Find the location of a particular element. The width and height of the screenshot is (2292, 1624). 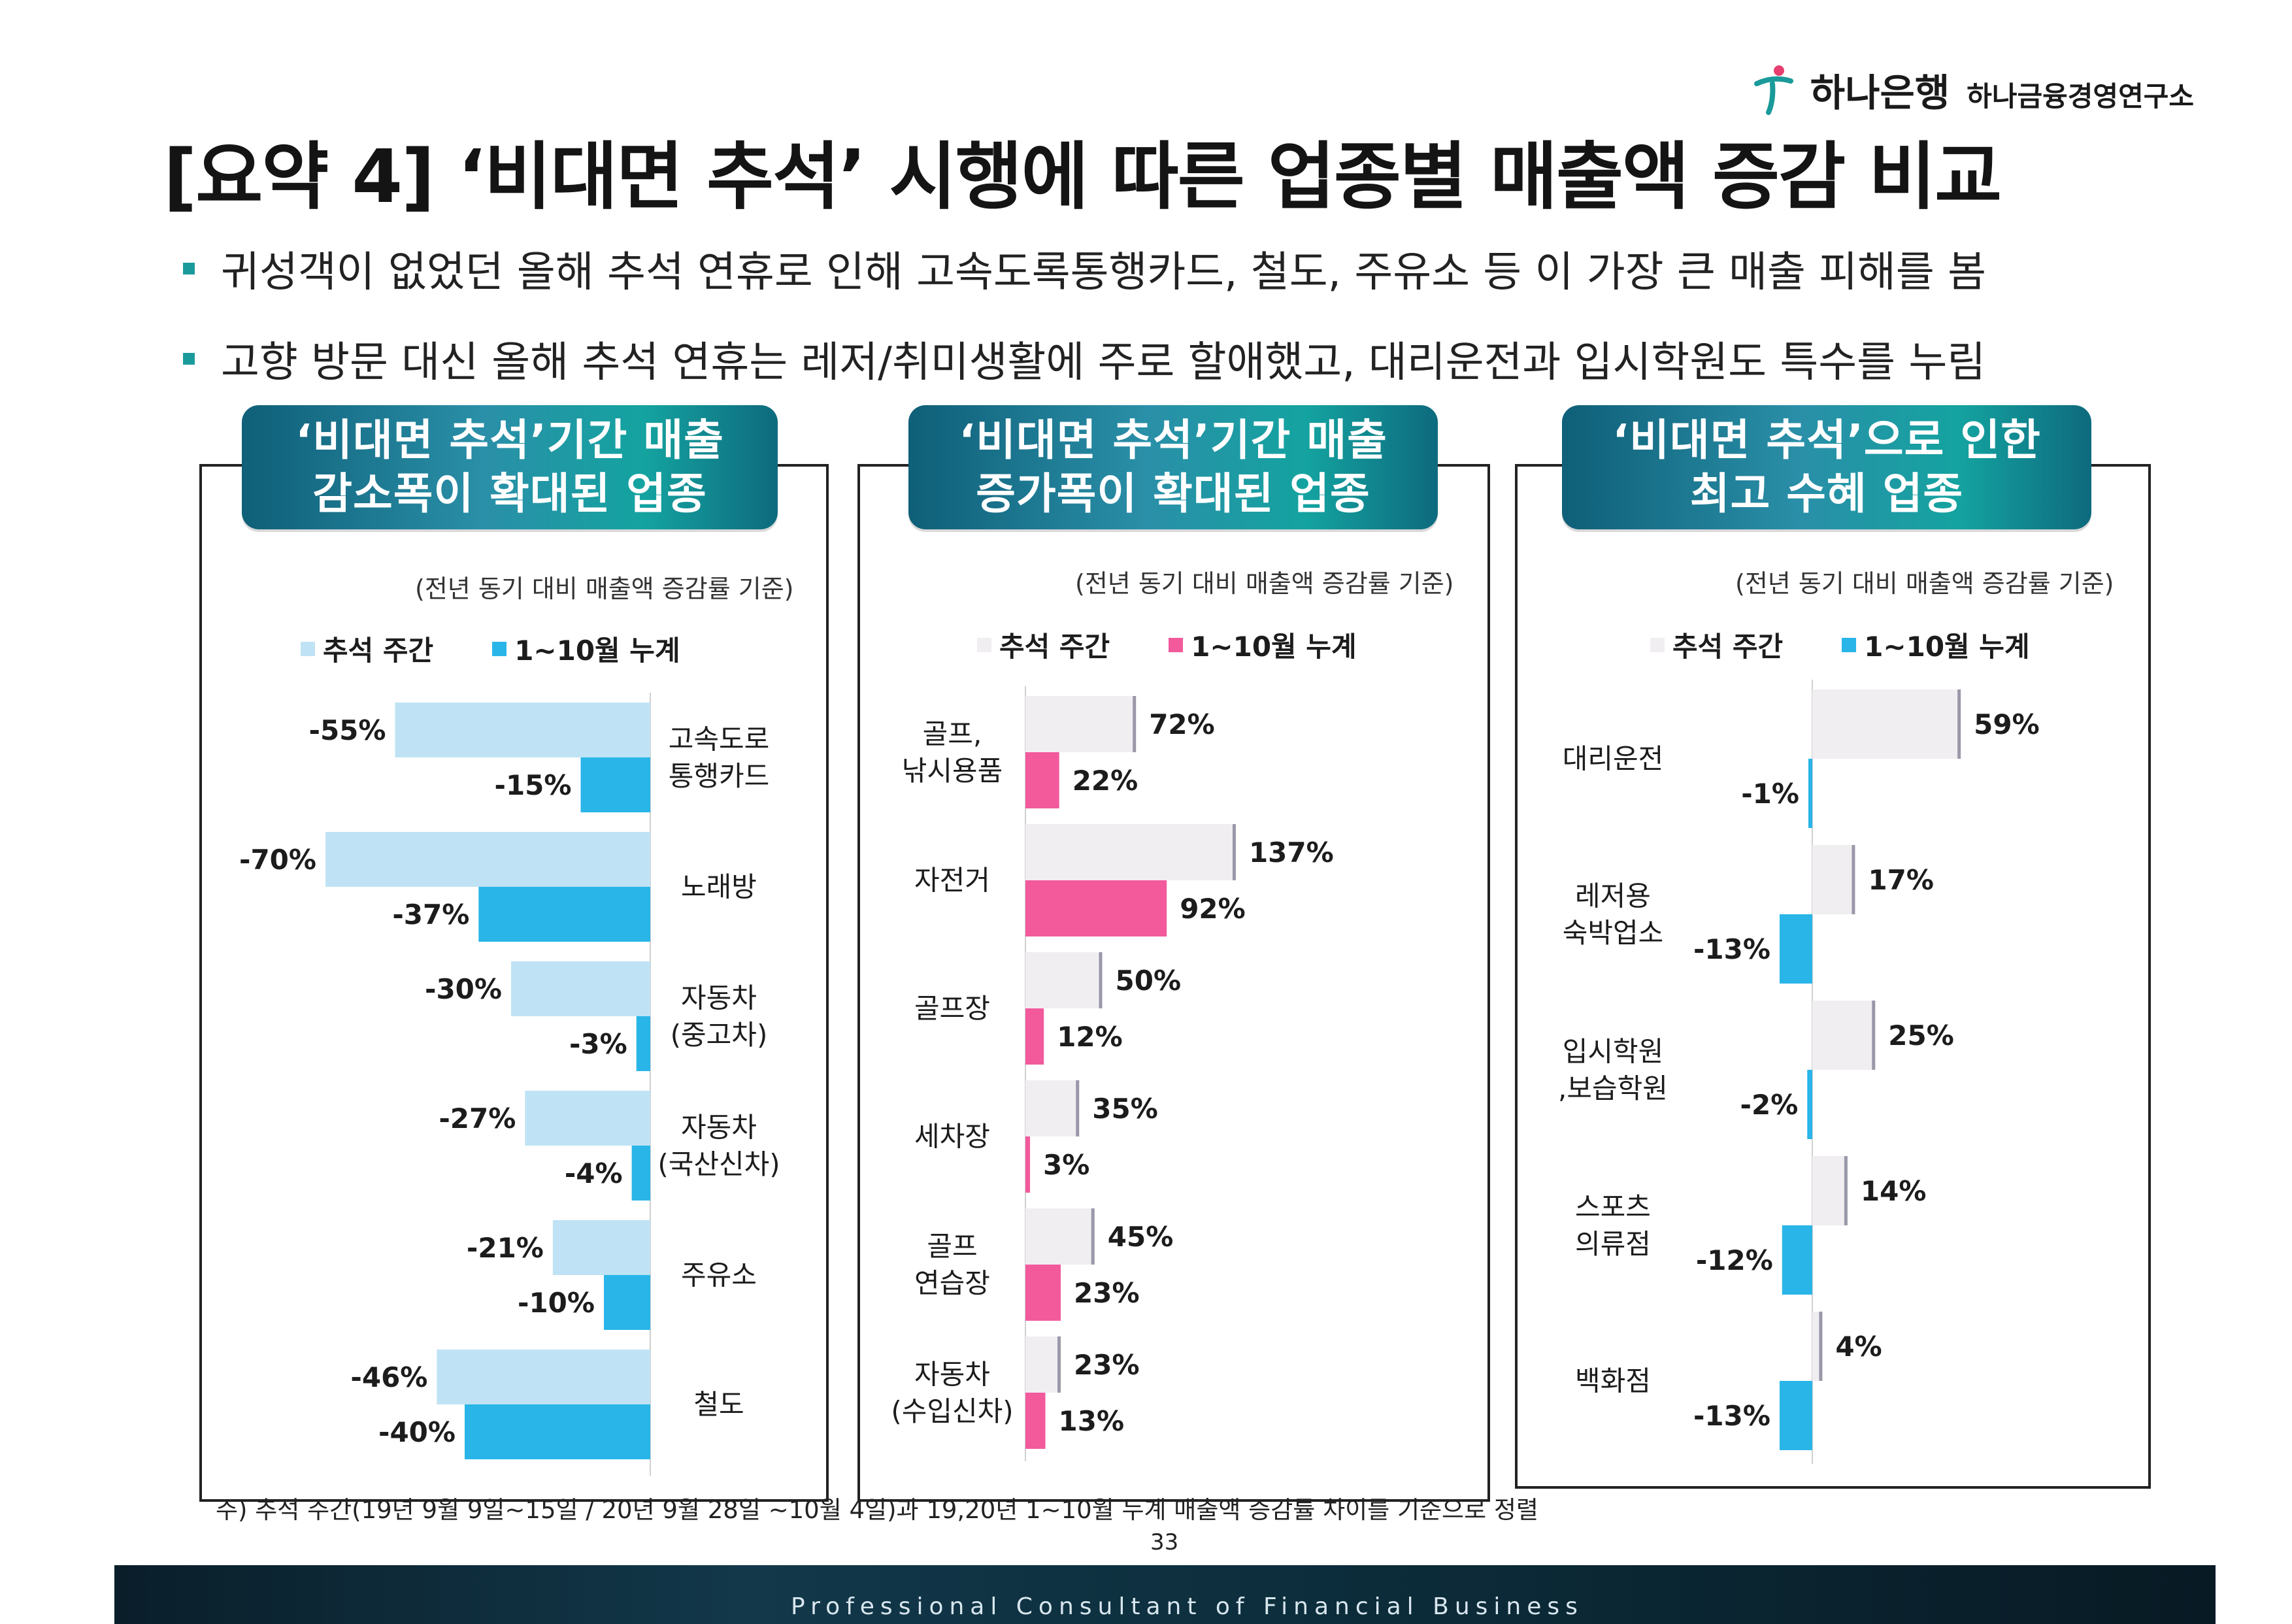

category-label: 세차장 is located at coordinates (952, 1137).